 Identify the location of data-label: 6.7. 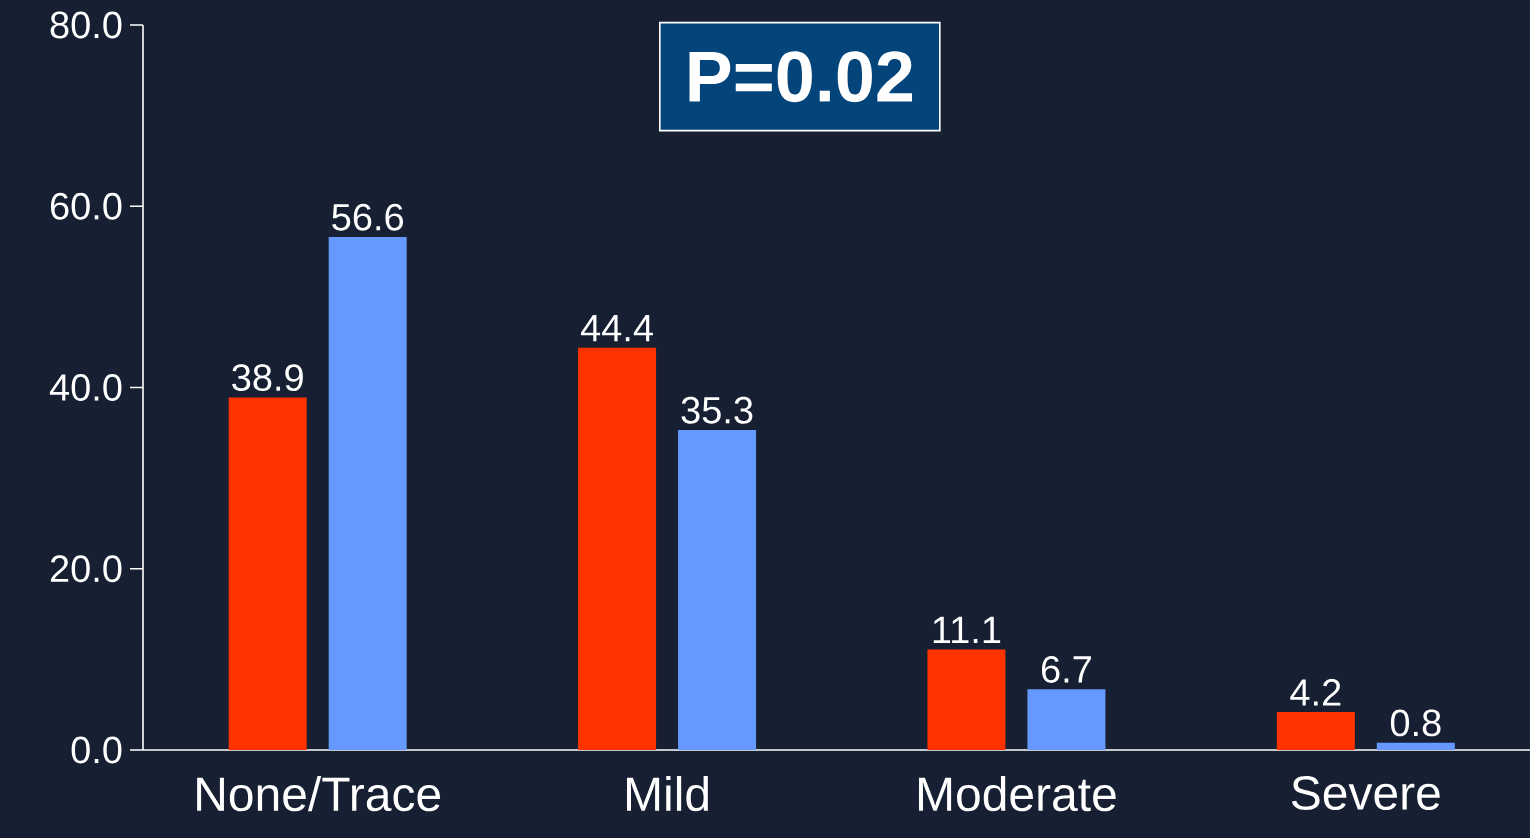
(1066, 669).